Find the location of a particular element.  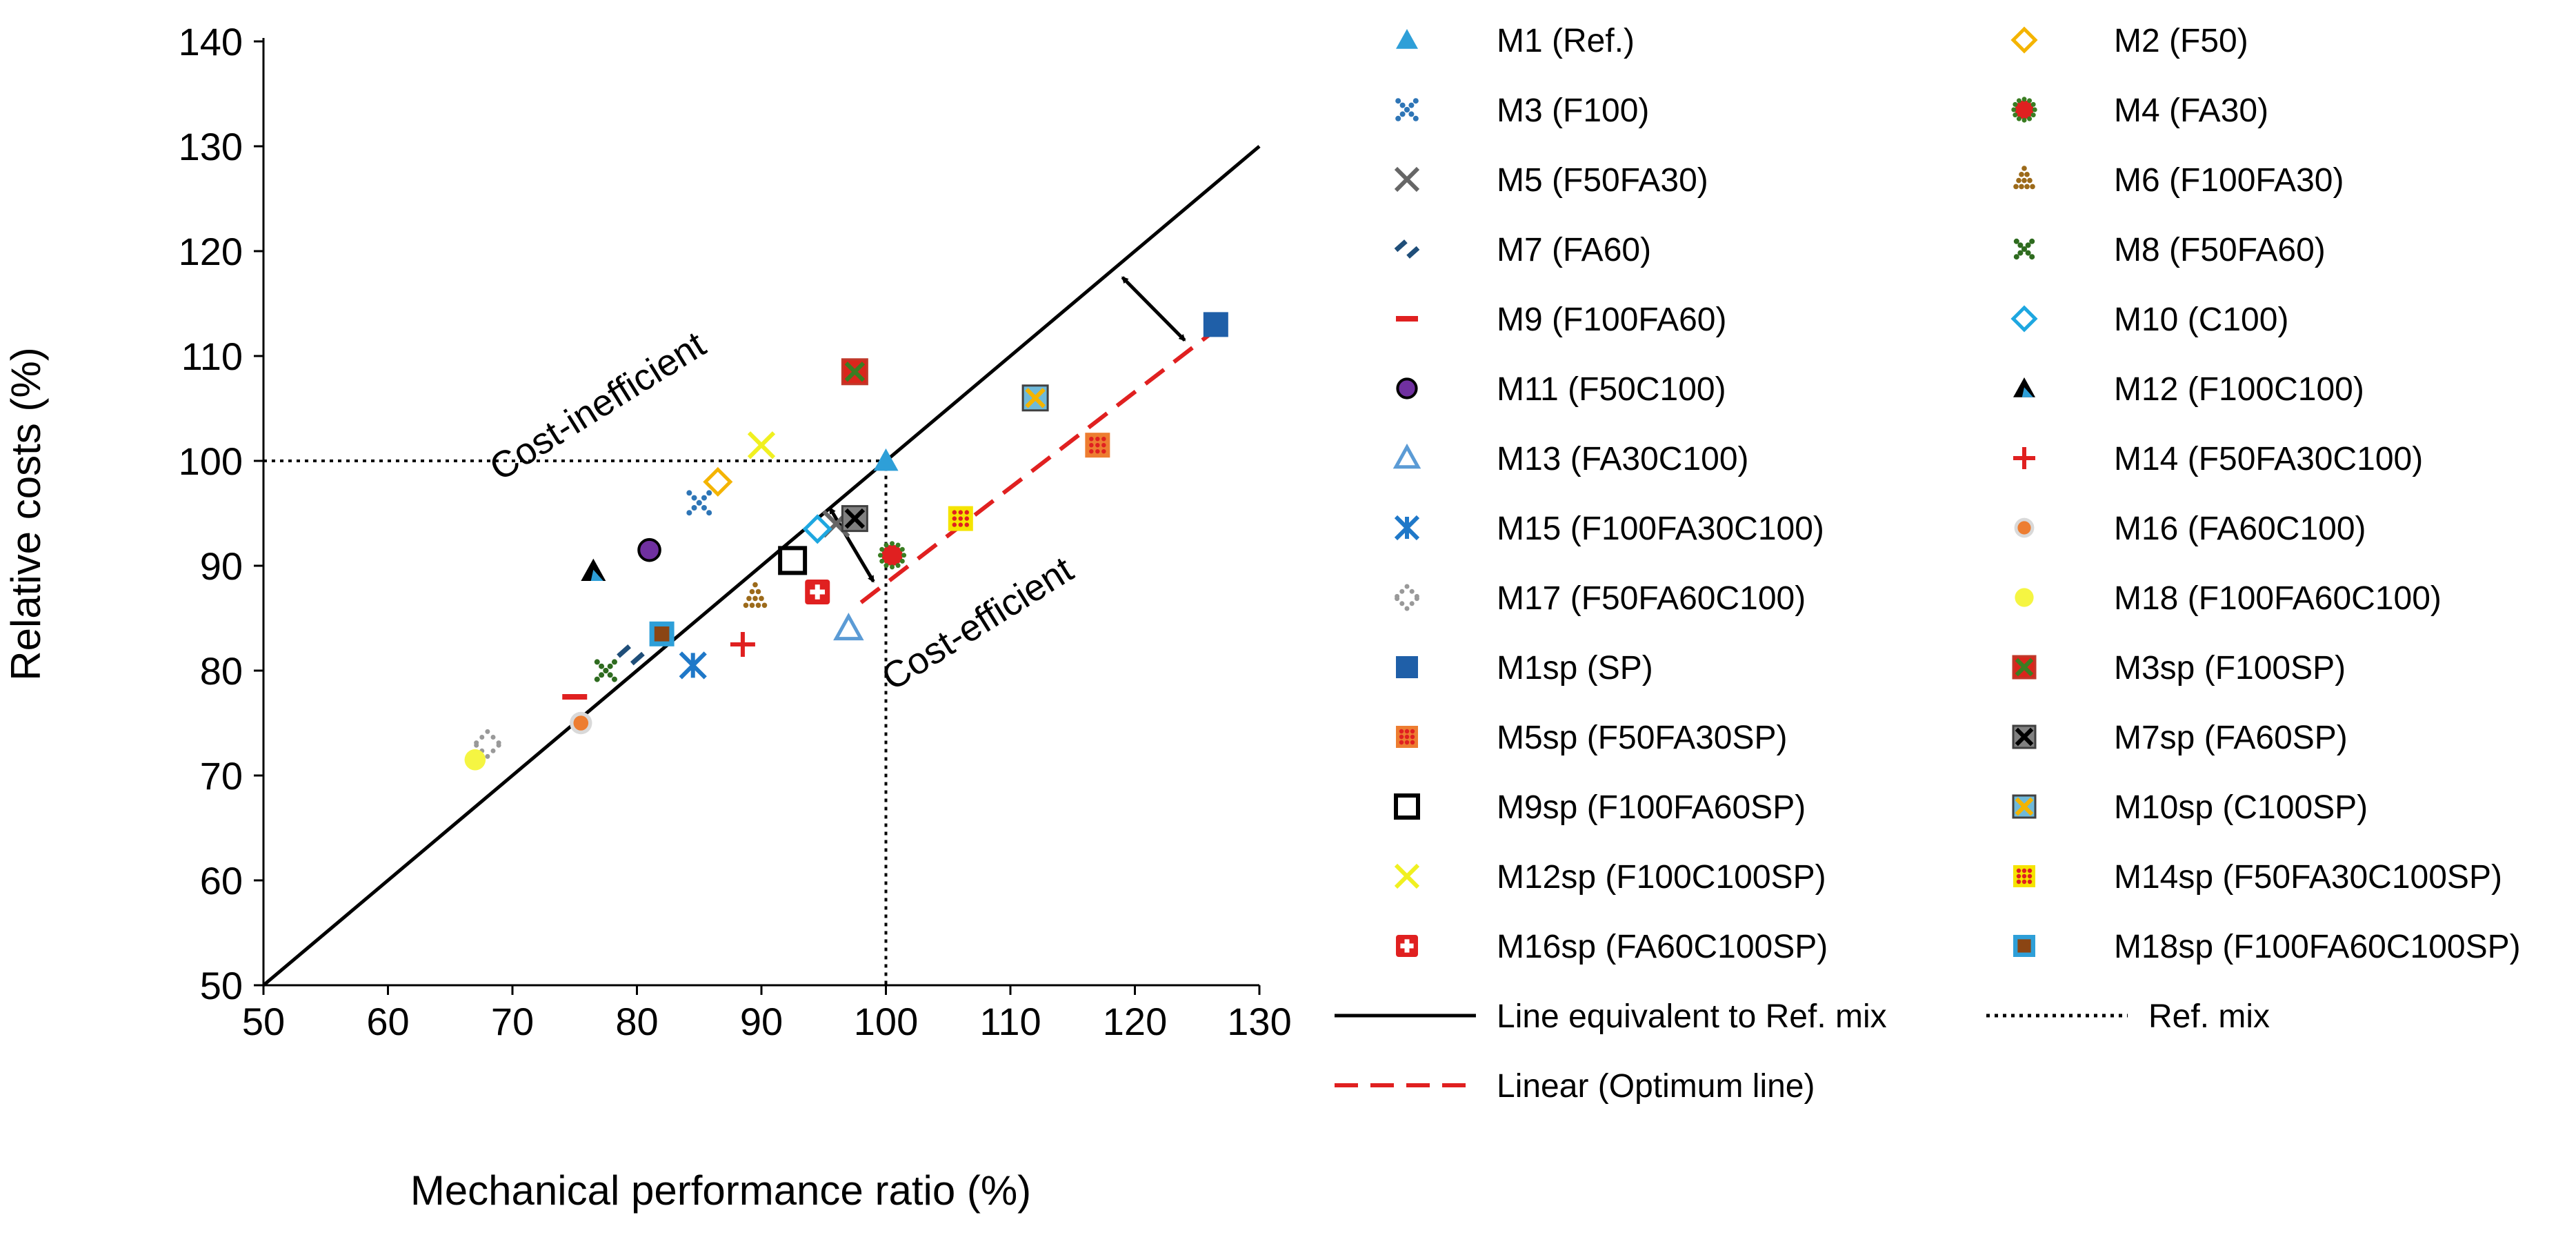

x-tick-label: 60 is located at coordinates (387, 1021).